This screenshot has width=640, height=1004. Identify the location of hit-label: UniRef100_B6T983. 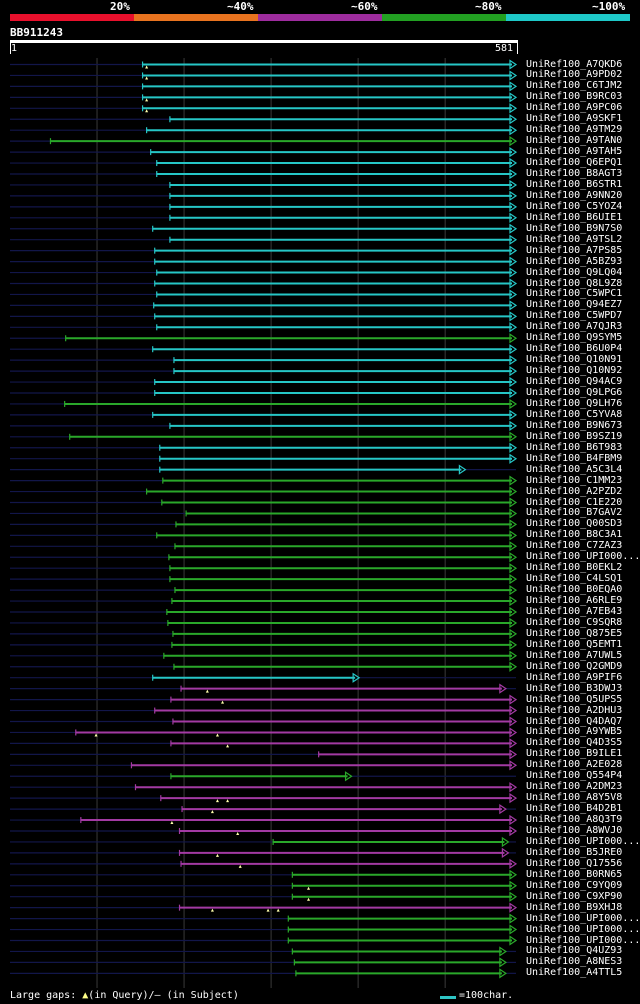
(574, 447).